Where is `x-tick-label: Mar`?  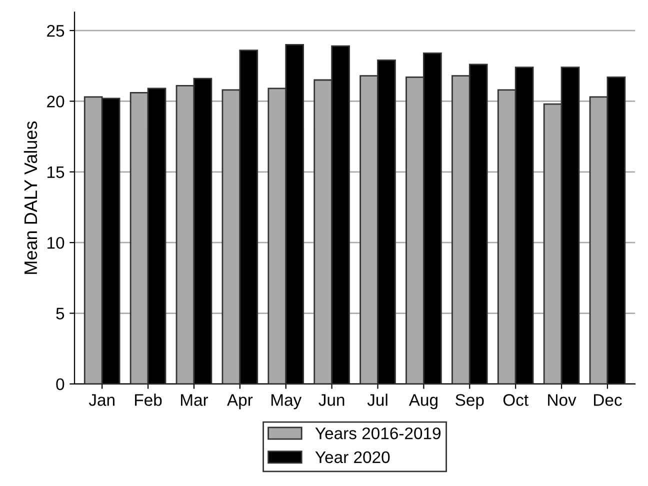 x-tick-label: Mar is located at coordinates (194, 400).